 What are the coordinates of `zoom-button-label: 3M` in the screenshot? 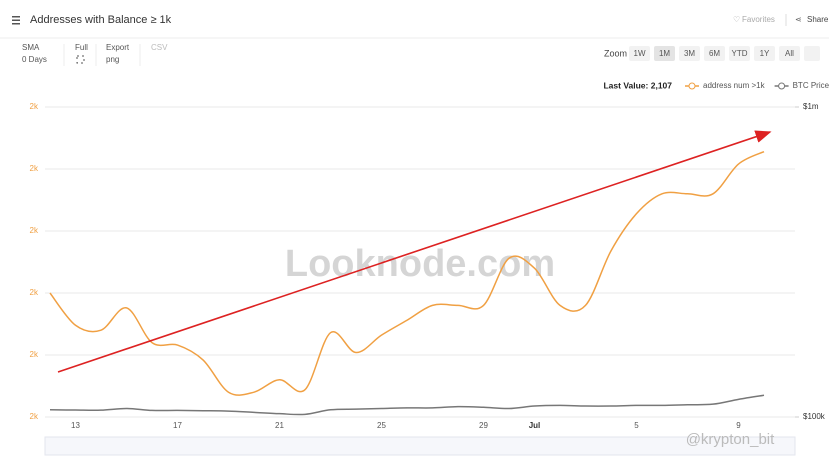 It's located at (689, 53).